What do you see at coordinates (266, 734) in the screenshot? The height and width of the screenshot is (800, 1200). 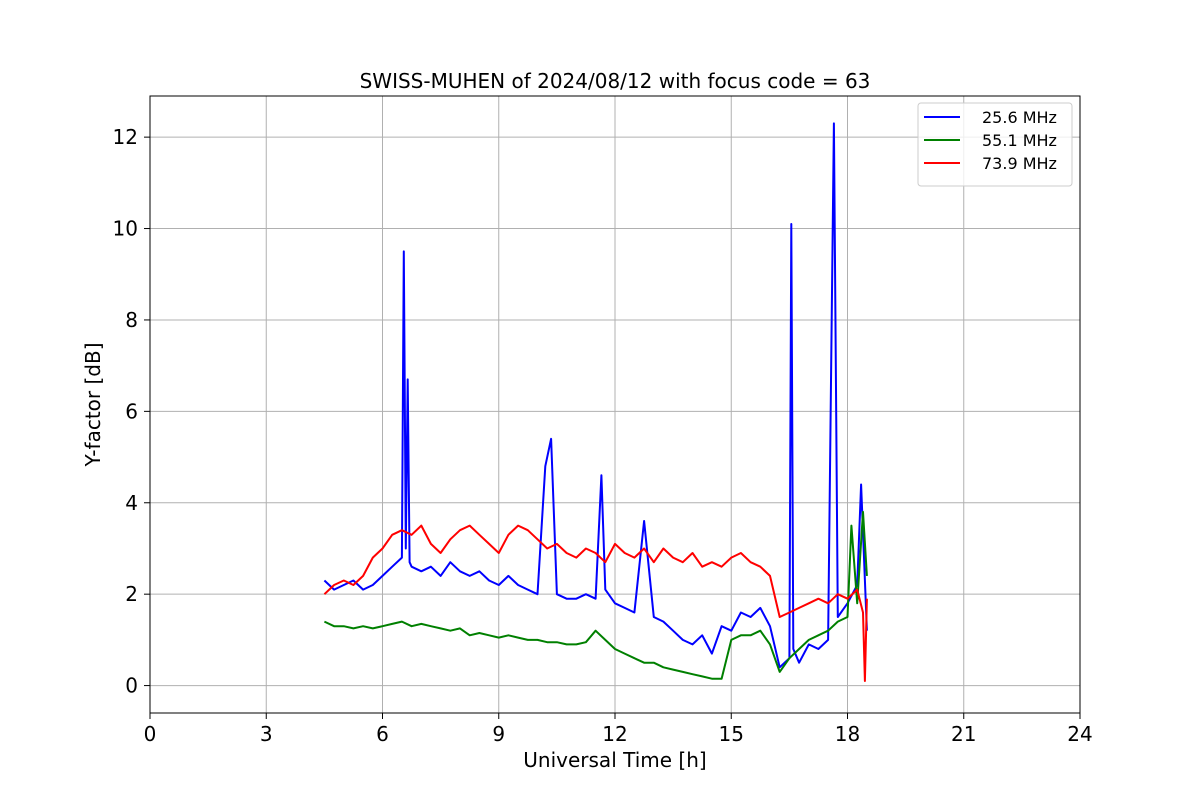 I see `x-tick-label: 3` at bounding box center [266, 734].